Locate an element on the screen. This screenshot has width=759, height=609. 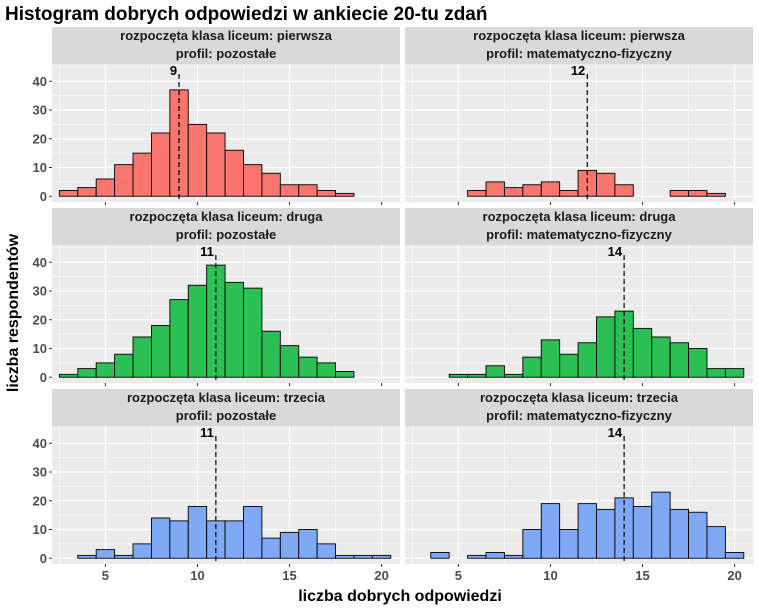
median-label: 11 is located at coordinates (207, 432).